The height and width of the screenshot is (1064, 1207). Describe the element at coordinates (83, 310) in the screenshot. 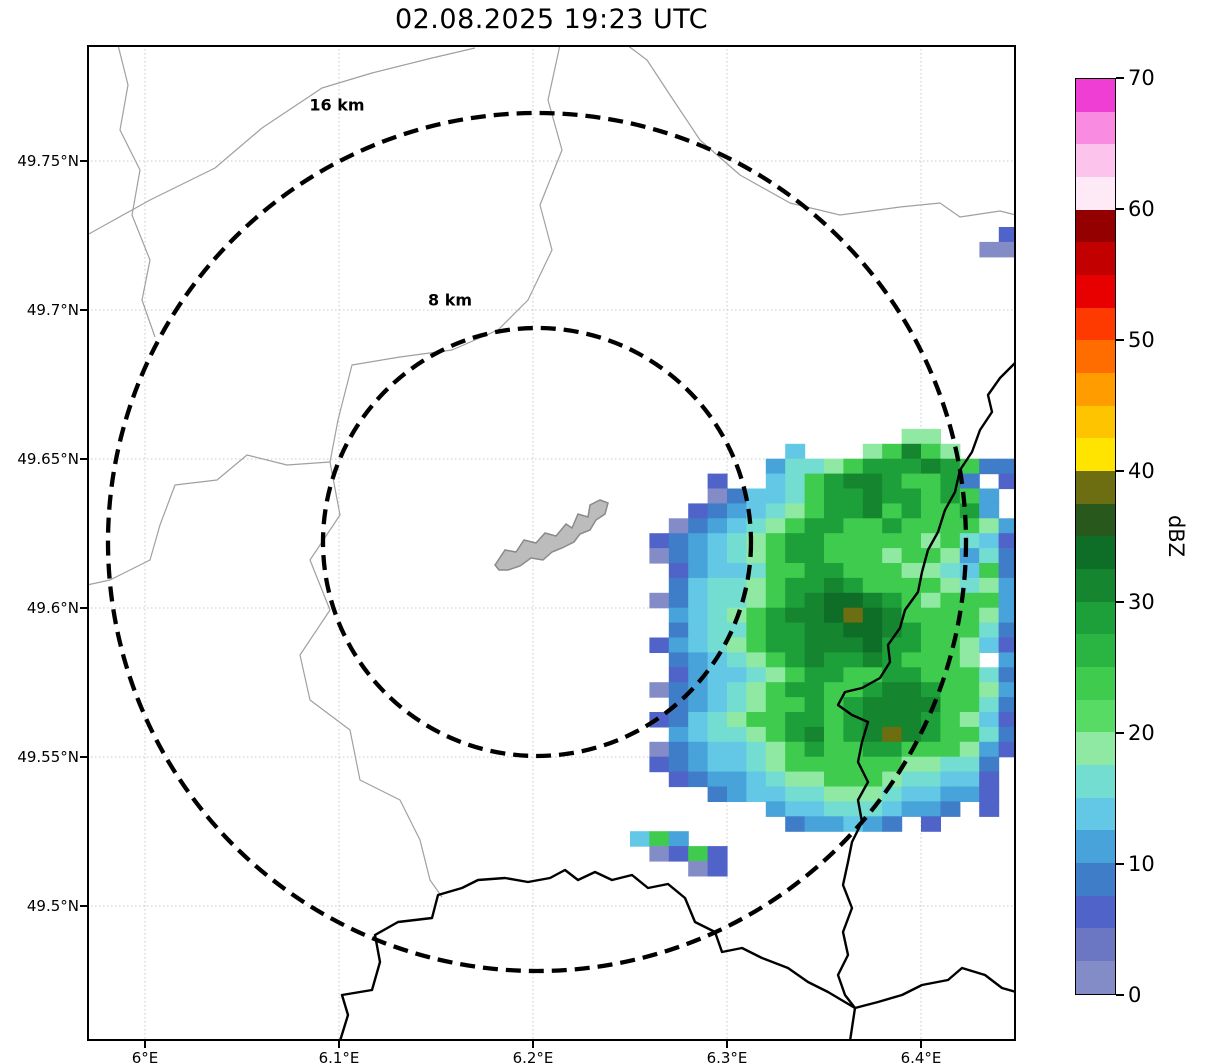

I see `lat-tick-mark` at that location.